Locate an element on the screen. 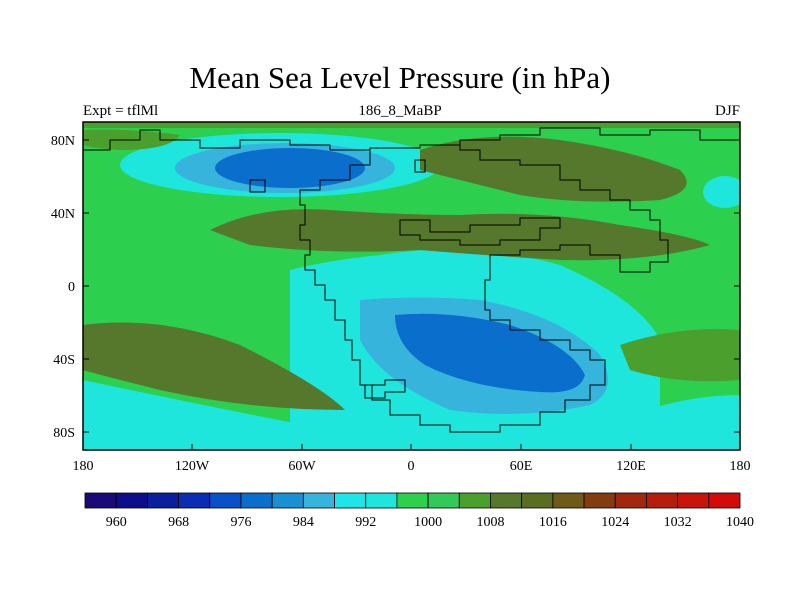 The height and width of the screenshot is (600, 800). lon-label-180w: 180 is located at coordinates (83, 466).